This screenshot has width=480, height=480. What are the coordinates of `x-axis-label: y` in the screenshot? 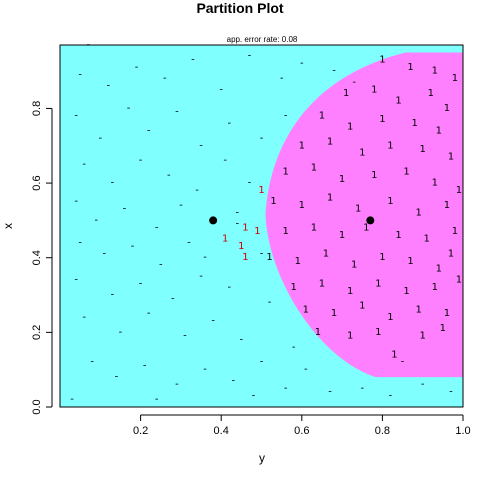 It's located at (262, 458).